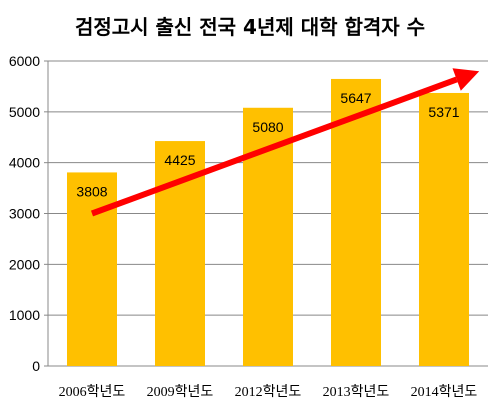  What do you see at coordinates (250, 27) in the screenshot?
I see `chart-title: 검정고시 출신 전국 4년제 대학 합격자 수` at bounding box center [250, 27].